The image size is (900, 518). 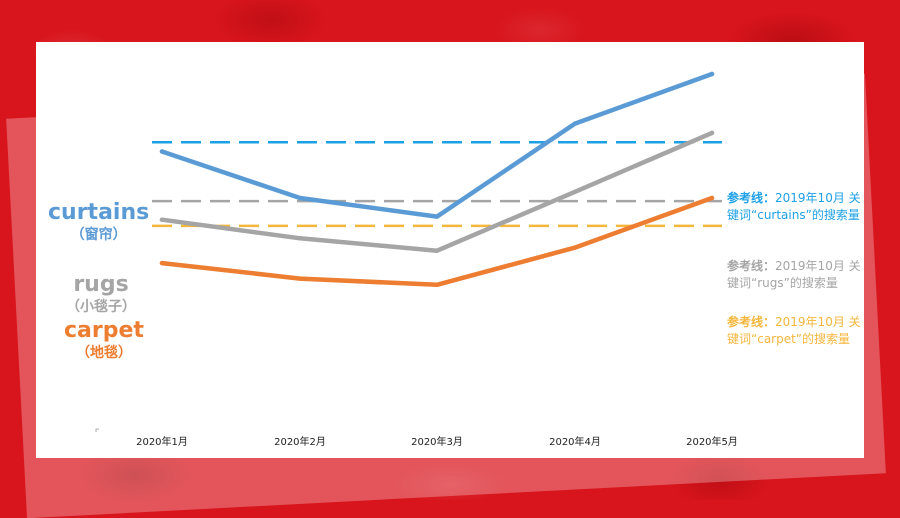 I want to click on series-name-cn-curtains: （窗帘）, so click(x=98, y=235).